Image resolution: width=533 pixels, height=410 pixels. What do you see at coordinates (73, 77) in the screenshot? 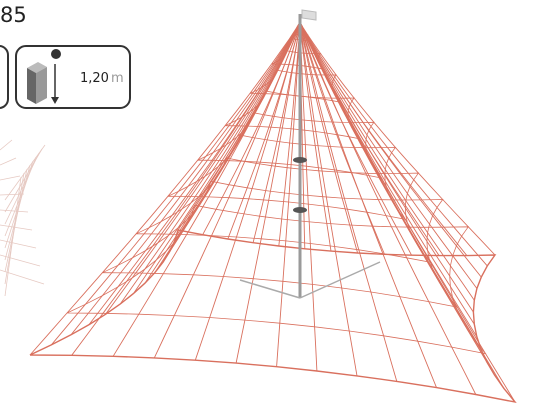
I see `badge-height` at bounding box center [73, 77].